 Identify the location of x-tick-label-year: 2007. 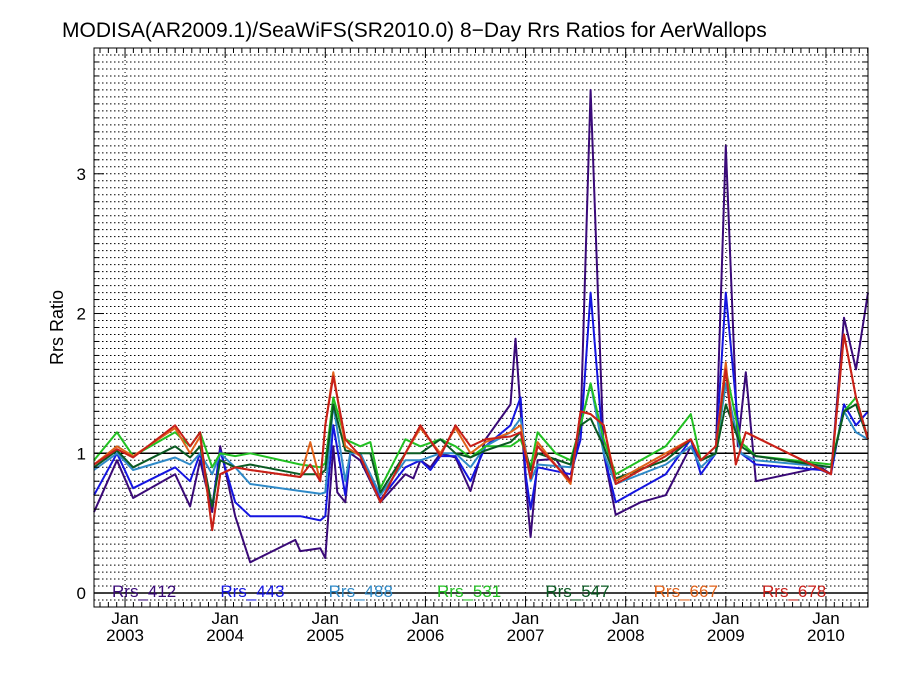
(526, 635).